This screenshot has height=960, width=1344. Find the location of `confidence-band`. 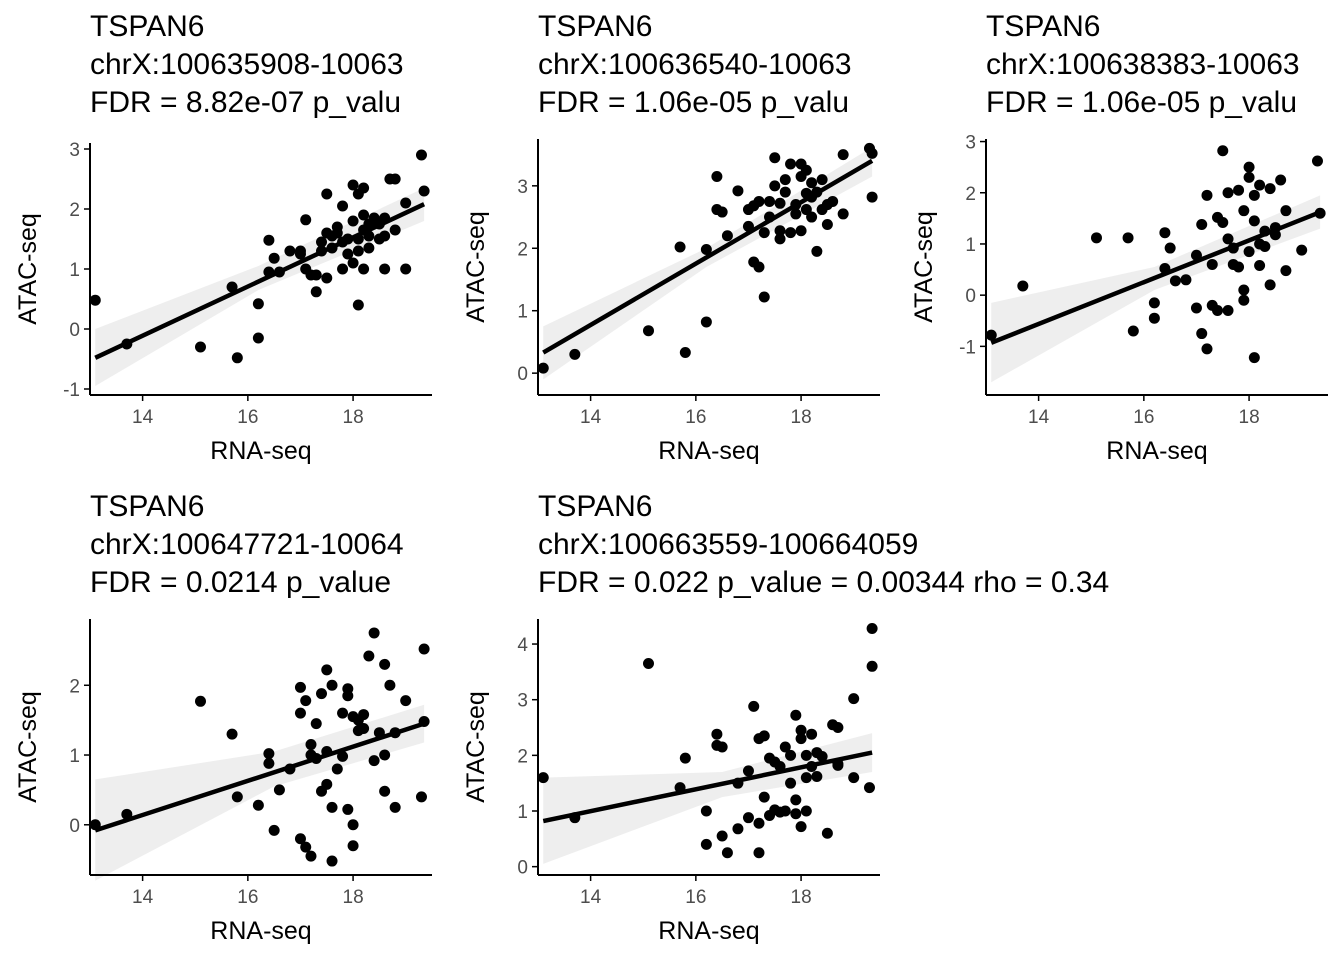

confidence-band is located at coordinates (708, 798).